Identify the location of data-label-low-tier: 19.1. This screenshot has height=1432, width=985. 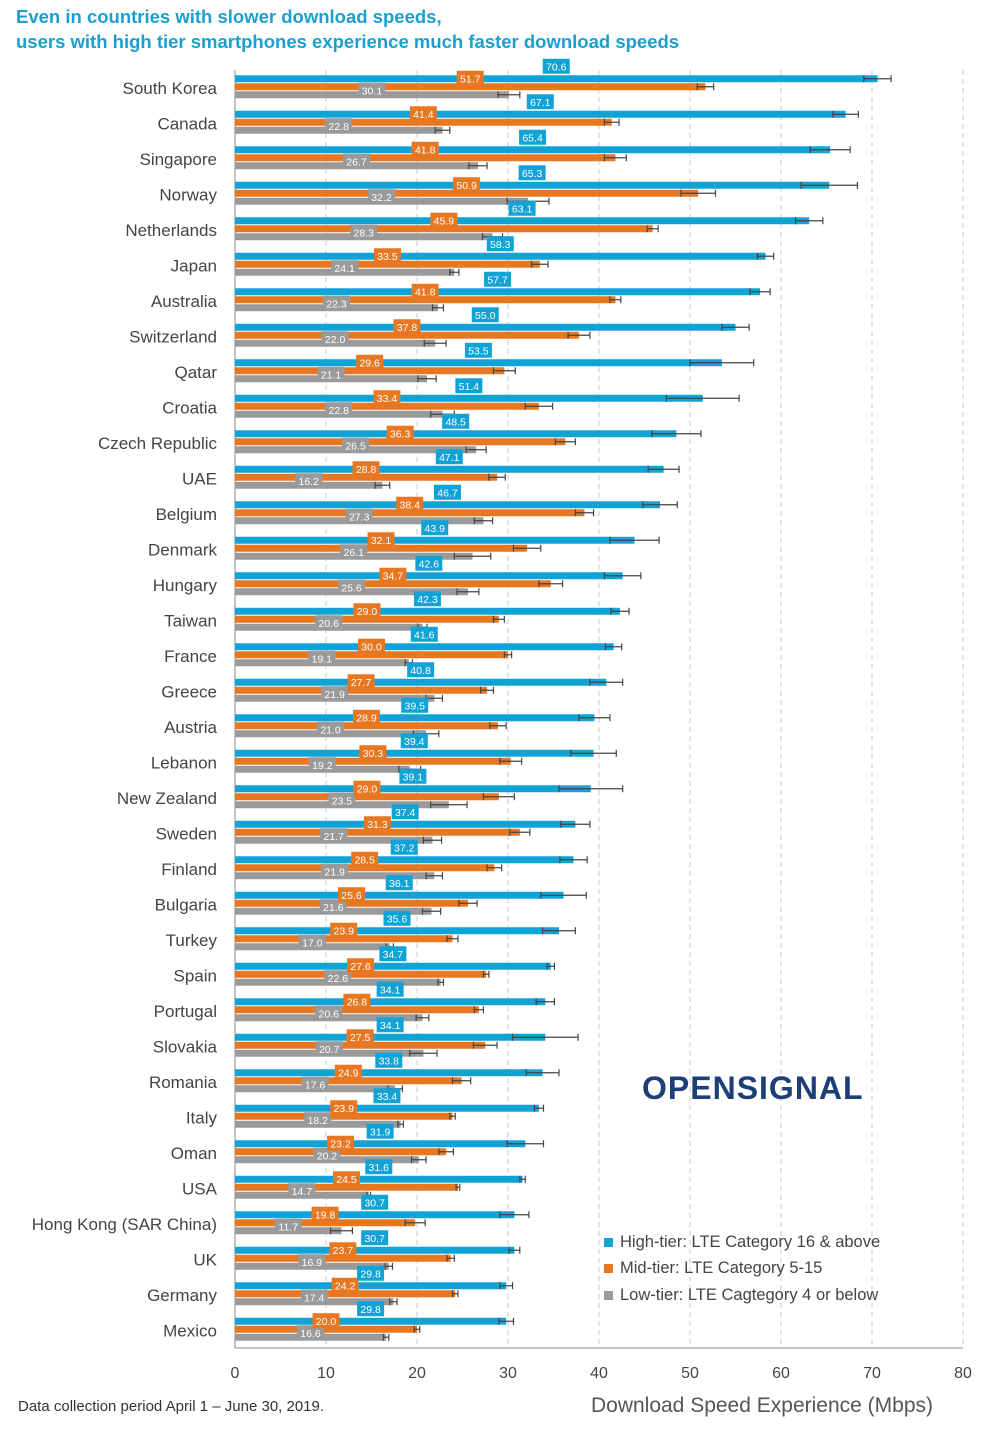
(322, 659).